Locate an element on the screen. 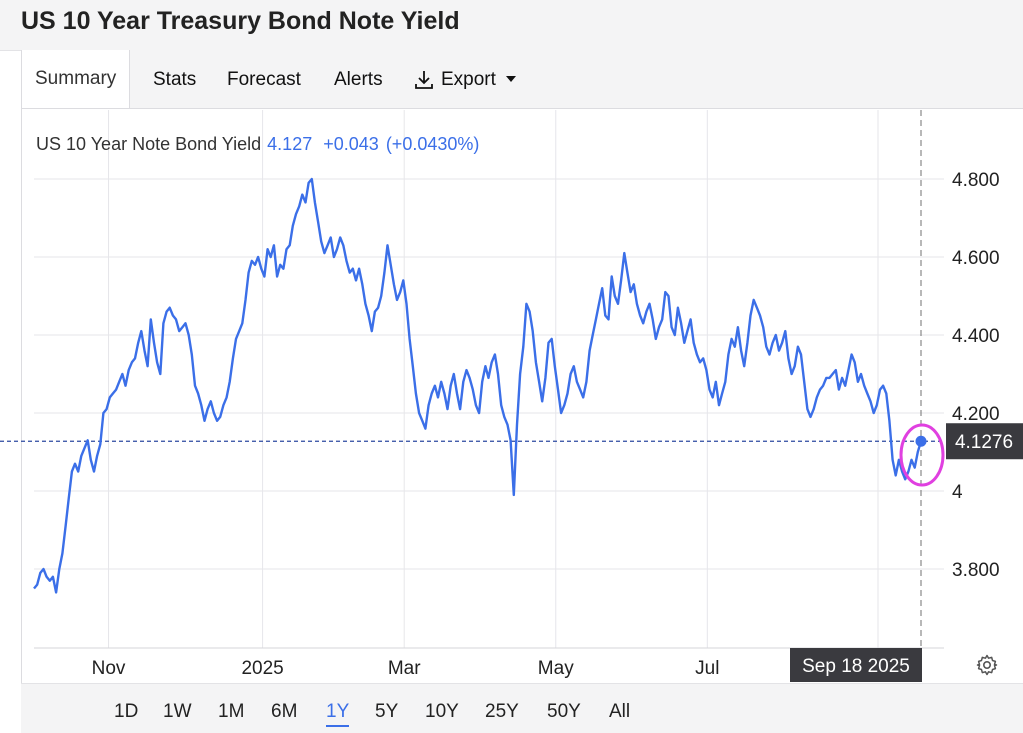 This screenshot has height=733, width=1023. tab-stats: Stats is located at coordinates (175, 79).